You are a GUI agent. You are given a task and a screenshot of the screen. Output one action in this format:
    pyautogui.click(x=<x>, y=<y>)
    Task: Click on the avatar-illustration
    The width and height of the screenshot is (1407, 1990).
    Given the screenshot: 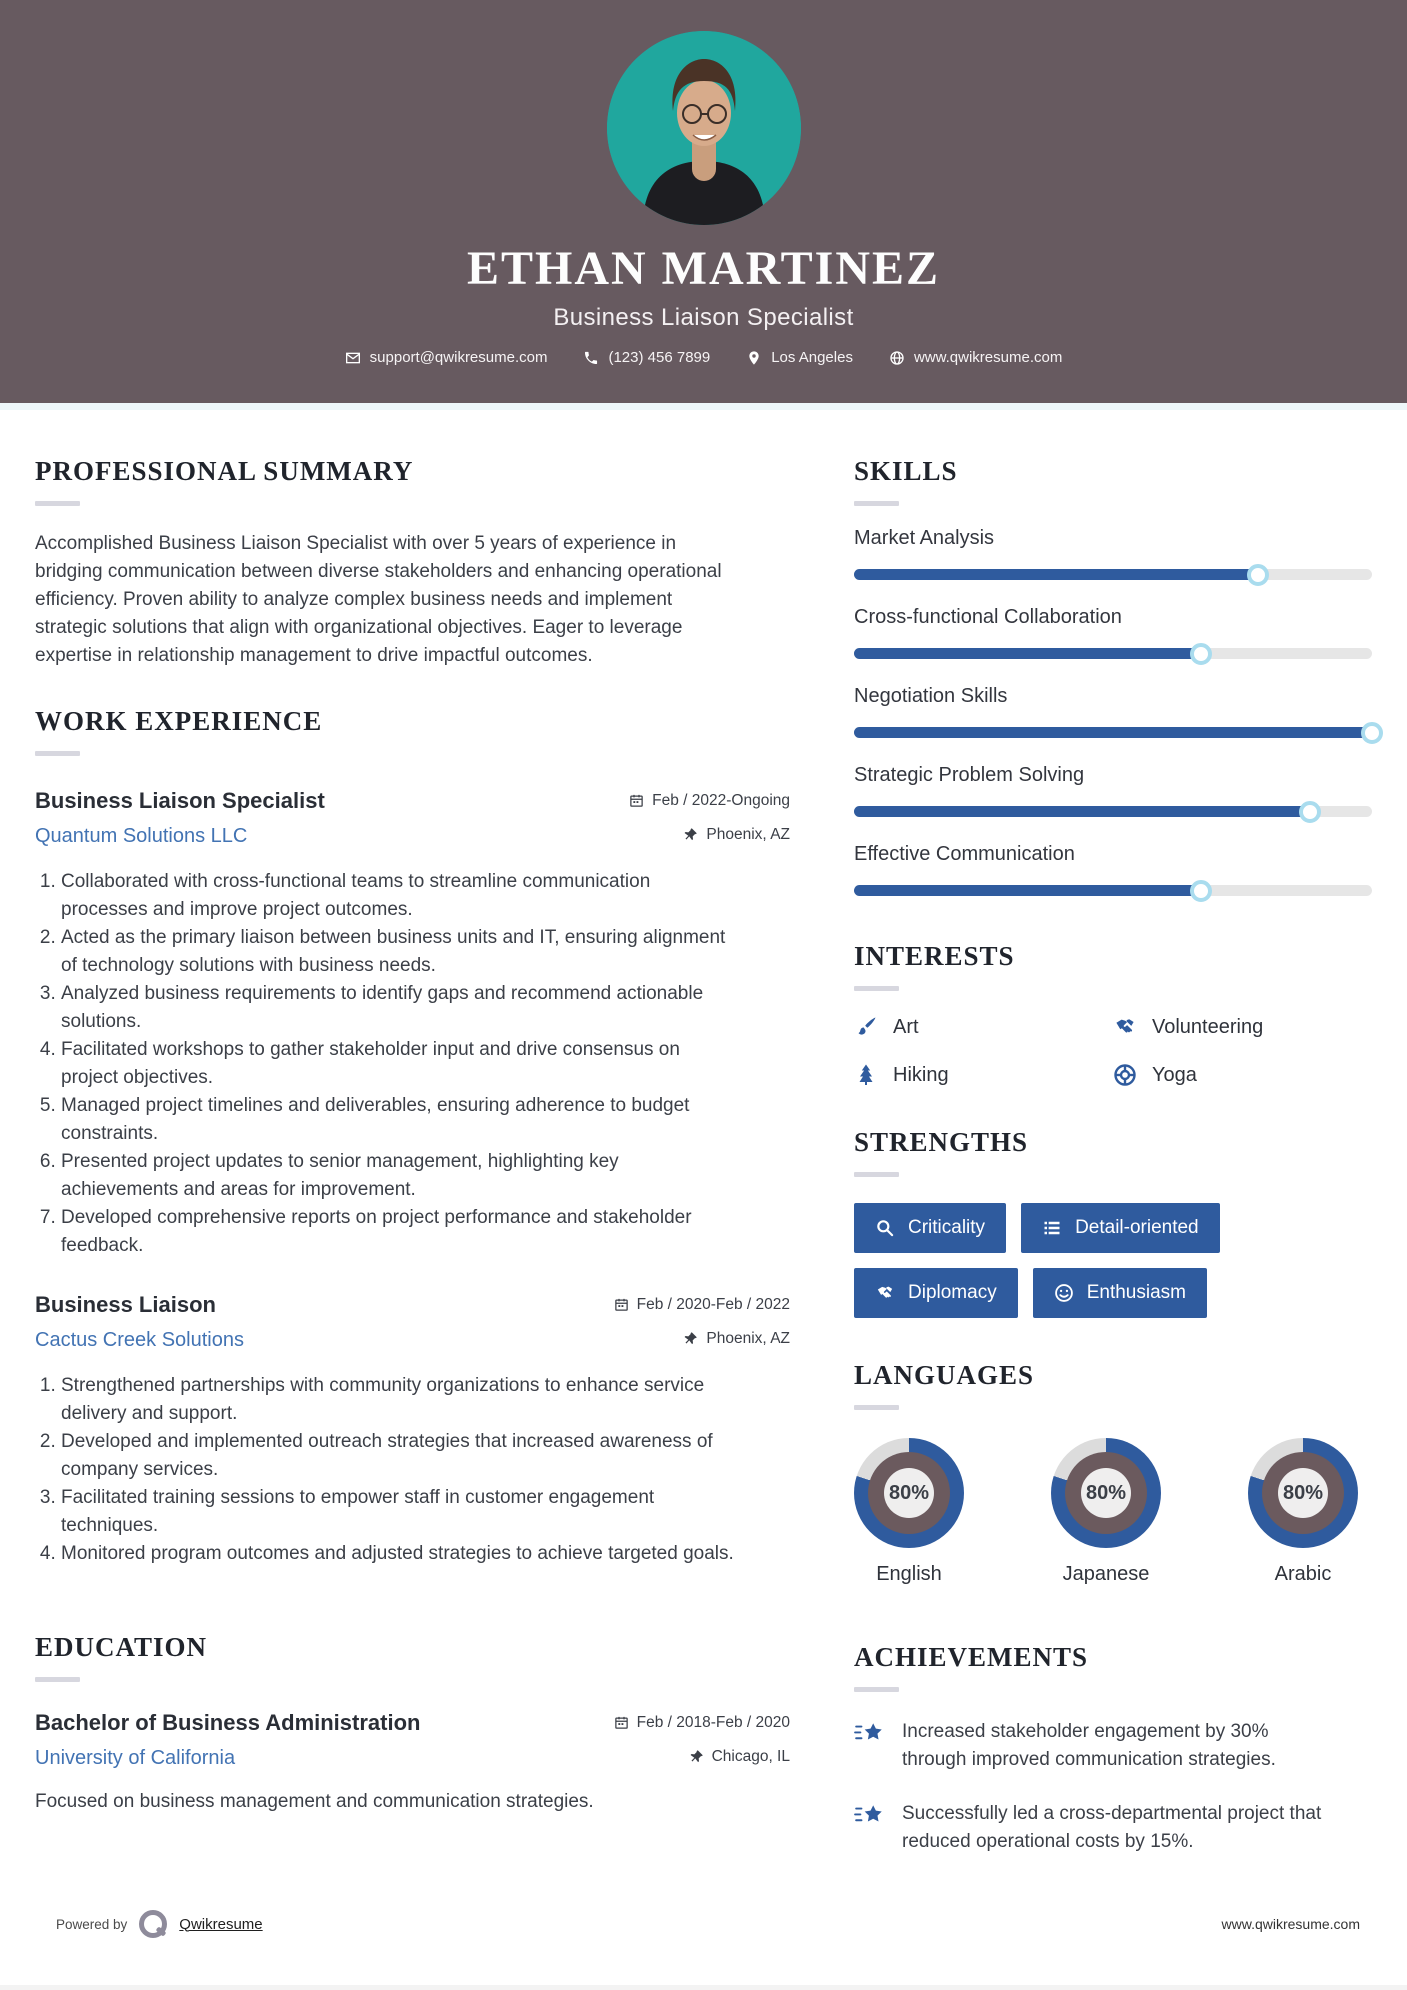 What is the action you would take?
    pyautogui.click(x=703, y=128)
    